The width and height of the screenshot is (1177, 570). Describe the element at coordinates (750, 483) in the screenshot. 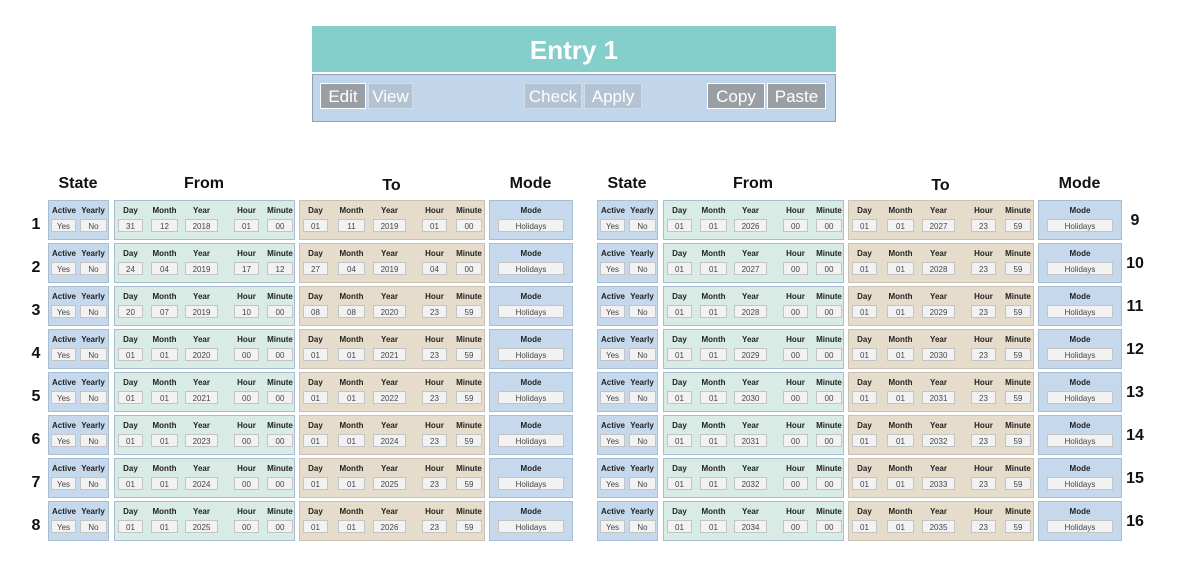

I see `from-year-field: 2032` at that location.